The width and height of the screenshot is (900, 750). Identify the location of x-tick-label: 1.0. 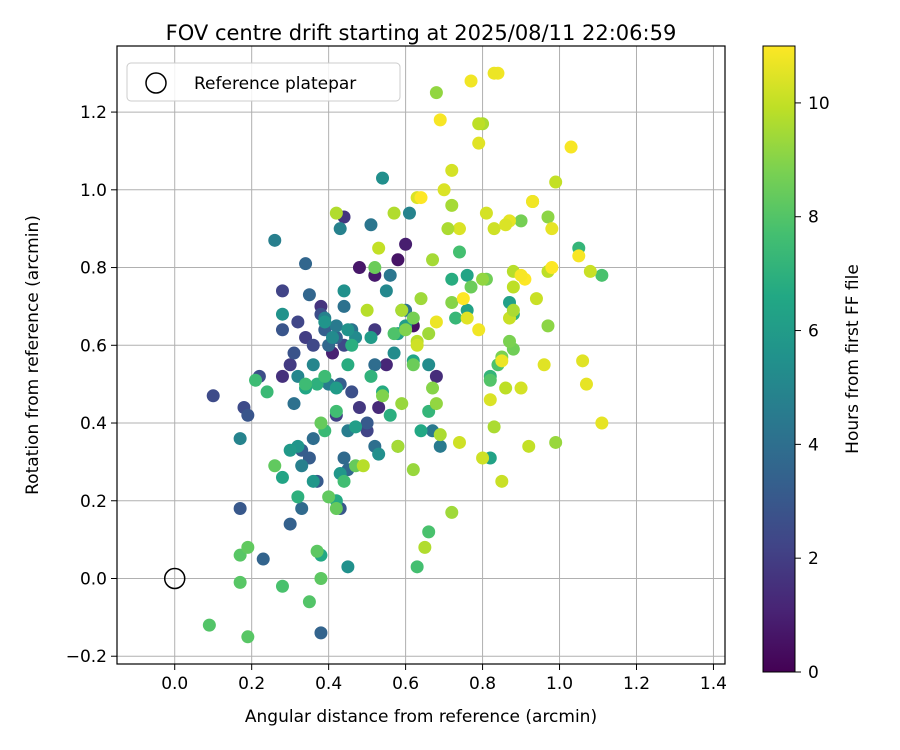
(559, 684).